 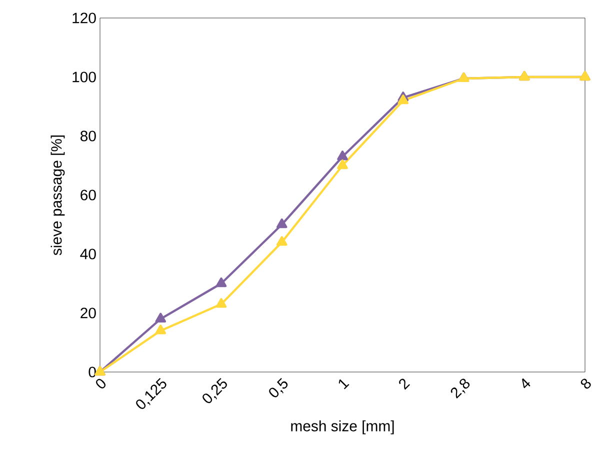 I want to click on y-tick-label: 0, so click(x=92, y=372).